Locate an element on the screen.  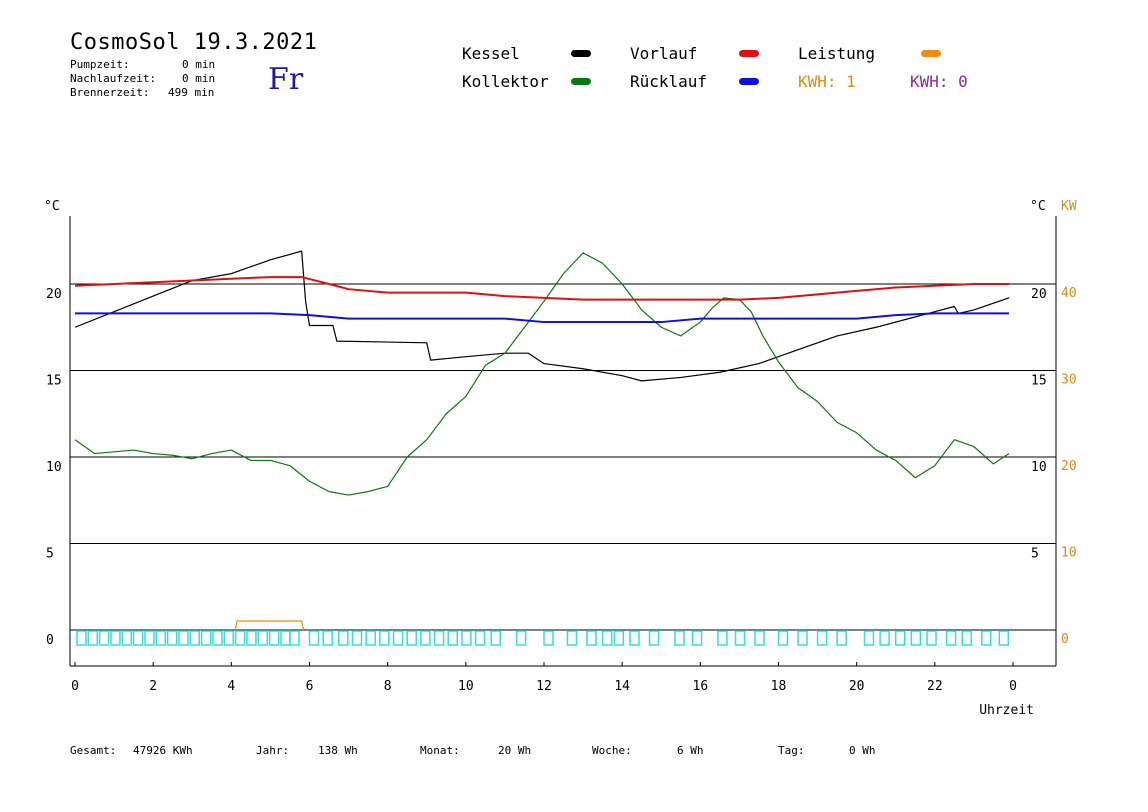
x-axis-label: Uhrzeit is located at coordinates (1006, 710).